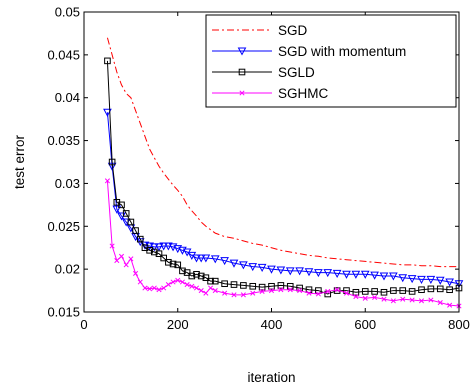 Image resolution: width=475 pixels, height=385 pixels. I want to click on x-tick-label: 0, so click(83, 324).